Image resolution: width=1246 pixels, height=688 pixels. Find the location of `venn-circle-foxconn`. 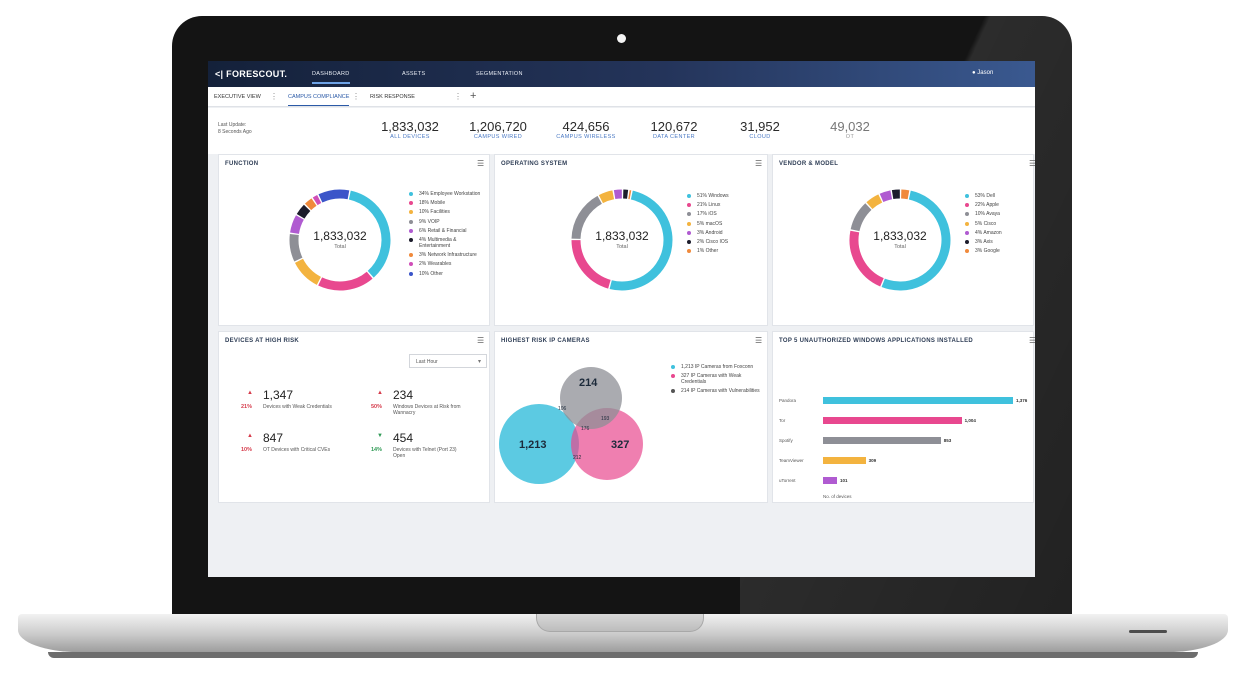

venn-circle-foxconn is located at coordinates (539, 444).